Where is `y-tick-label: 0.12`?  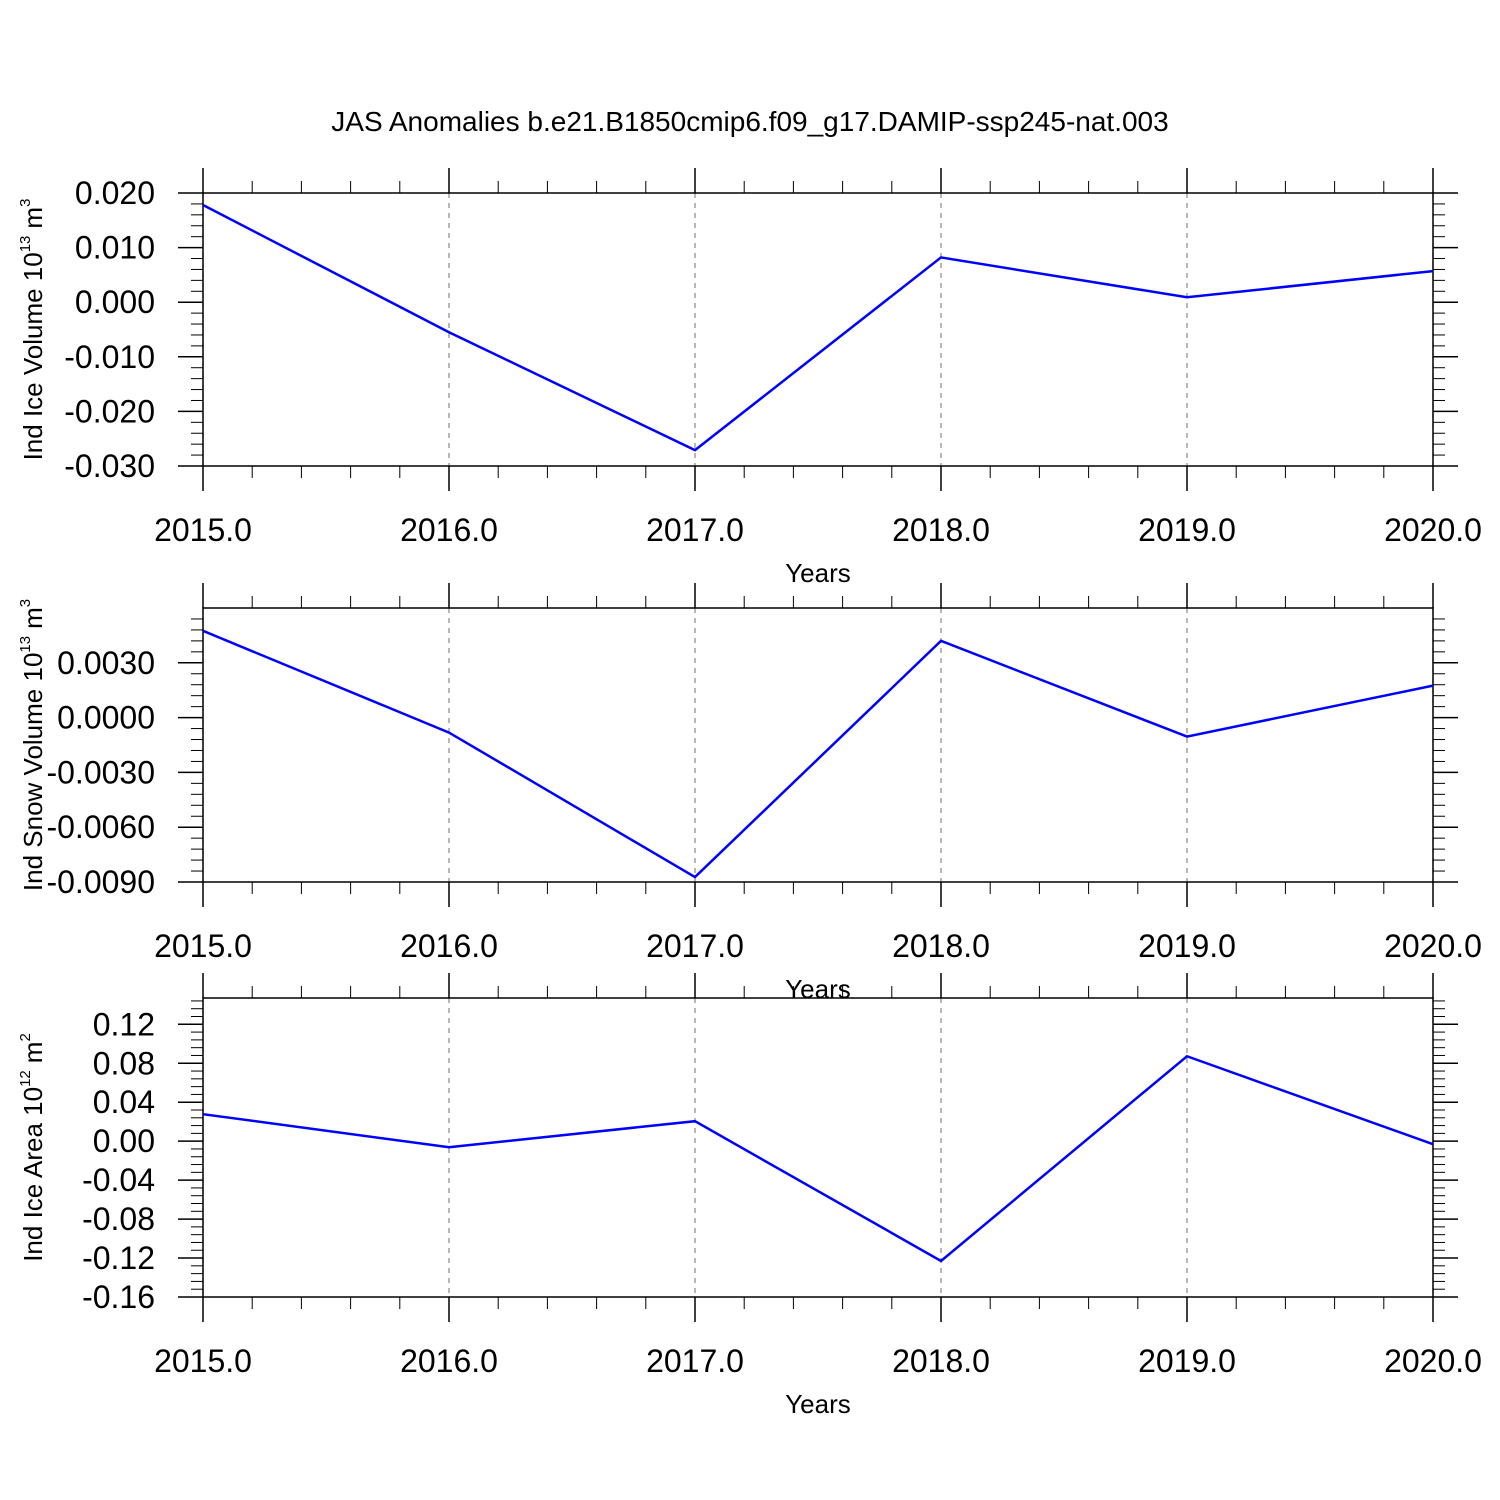 y-tick-label: 0.12 is located at coordinates (124, 1024).